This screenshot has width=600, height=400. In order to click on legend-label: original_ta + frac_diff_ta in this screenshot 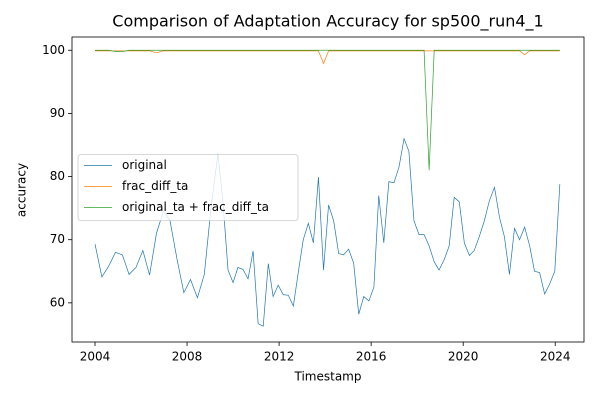, I will do `click(195, 207)`.